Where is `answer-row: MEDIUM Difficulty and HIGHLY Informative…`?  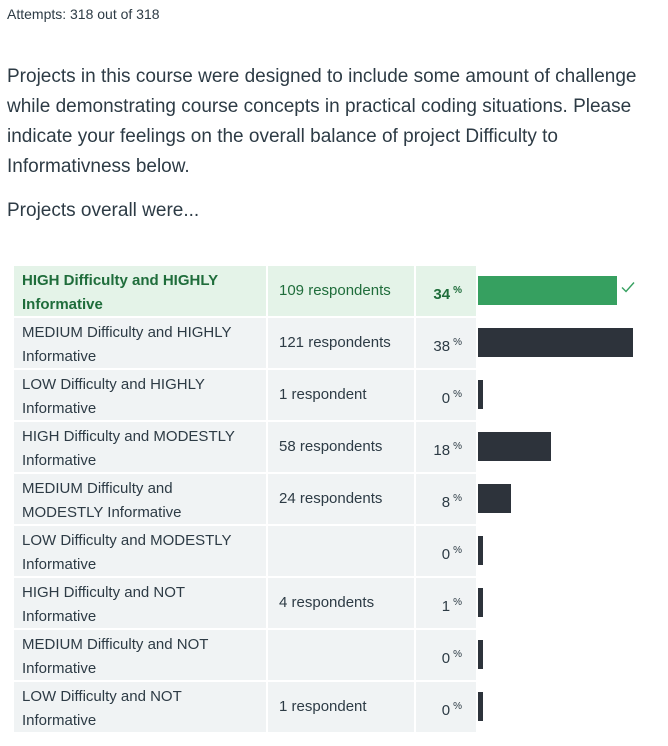
answer-row: MEDIUM Difficulty and HIGHLY Informative… is located at coordinates (339, 344).